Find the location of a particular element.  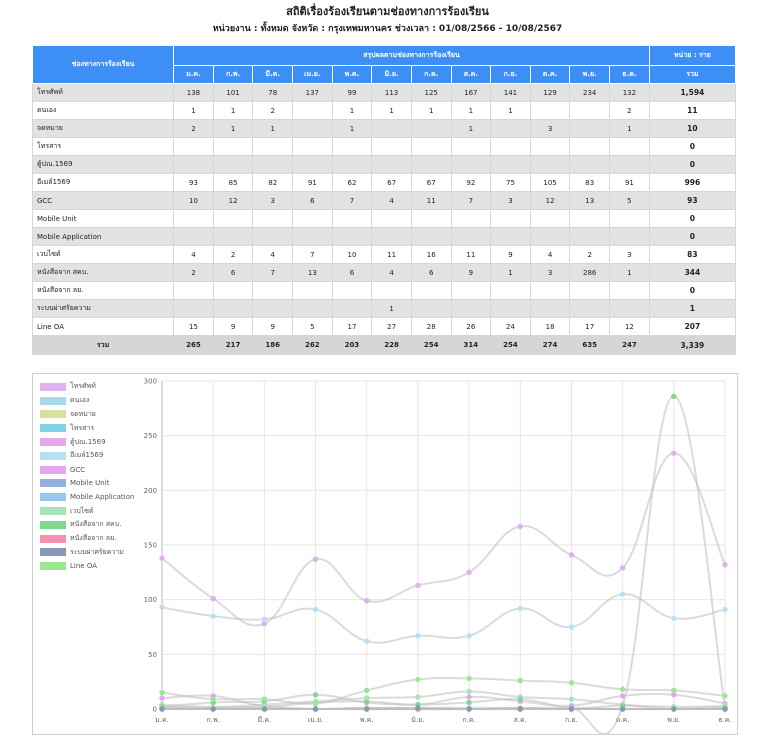

table-cell: 5 is located at coordinates (629, 200).